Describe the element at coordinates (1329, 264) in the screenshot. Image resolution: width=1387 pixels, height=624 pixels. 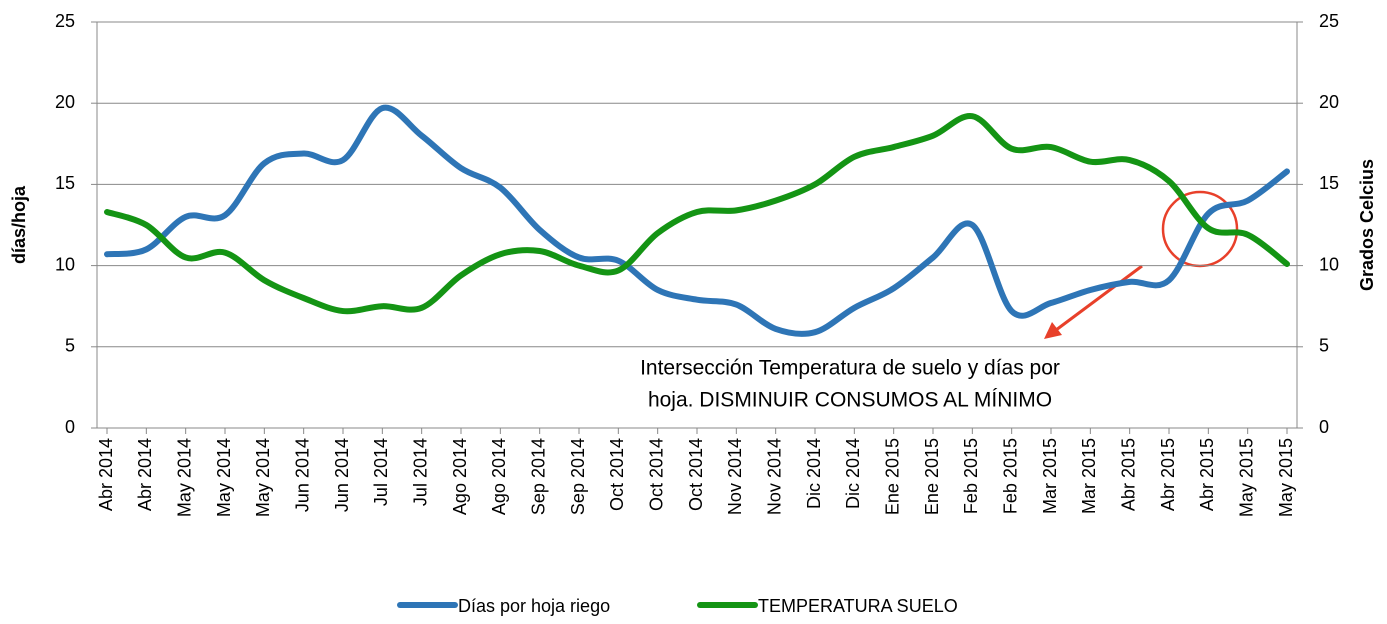
I see `y2-tick-label: 10` at that location.